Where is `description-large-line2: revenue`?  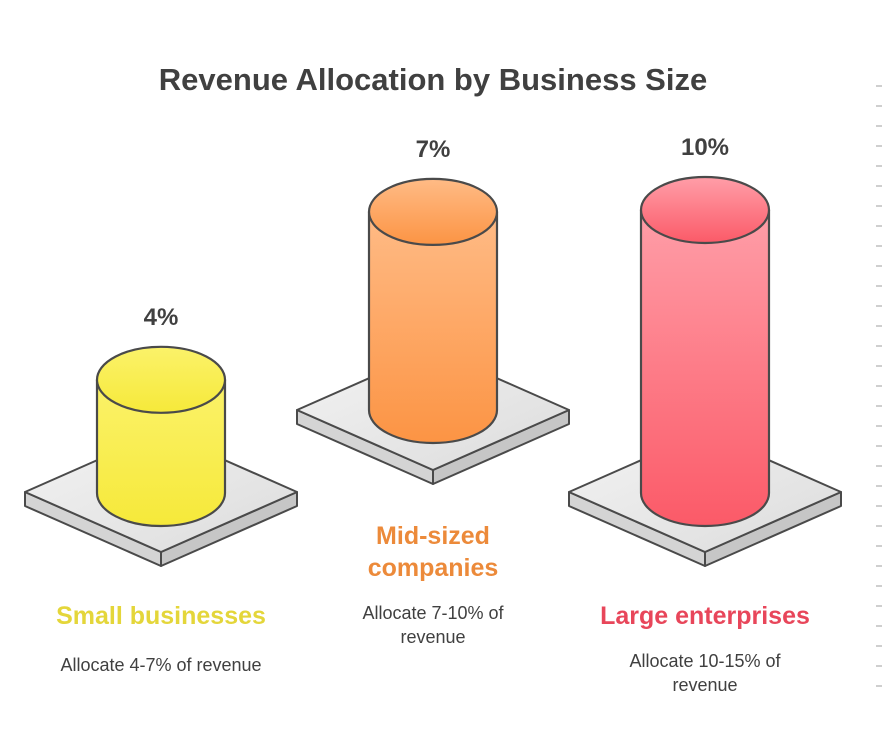
description-large-line2: revenue is located at coordinates (705, 685).